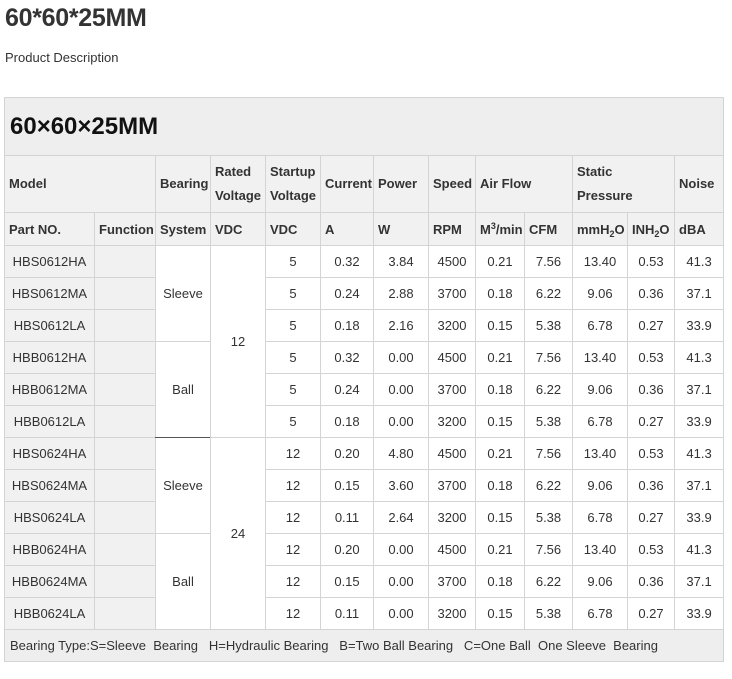 The width and height of the screenshot is (732, 679). Describe the element at coordinates (500, 421) in the screenshot. I see `cell-air-flow-m3min: 0.15` at that location.